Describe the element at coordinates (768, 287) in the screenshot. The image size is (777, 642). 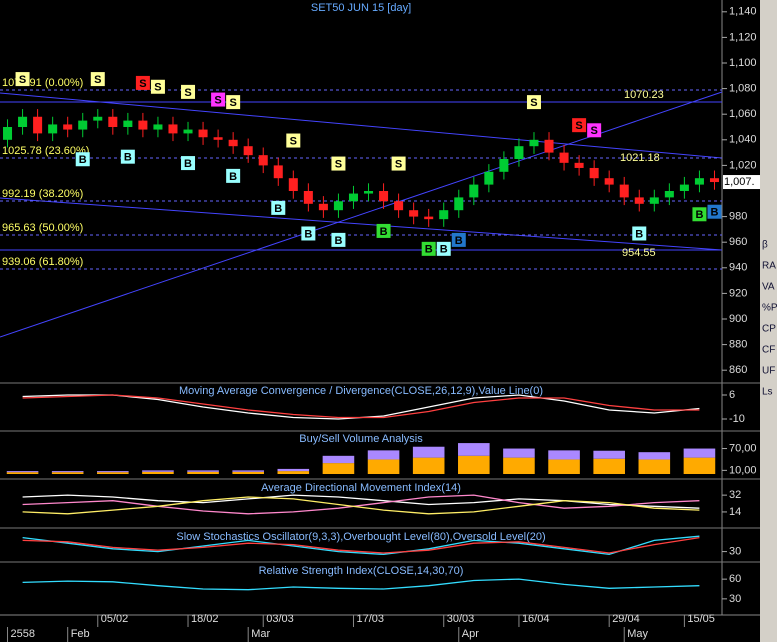
I see `toolbar-item: VA` at that location.